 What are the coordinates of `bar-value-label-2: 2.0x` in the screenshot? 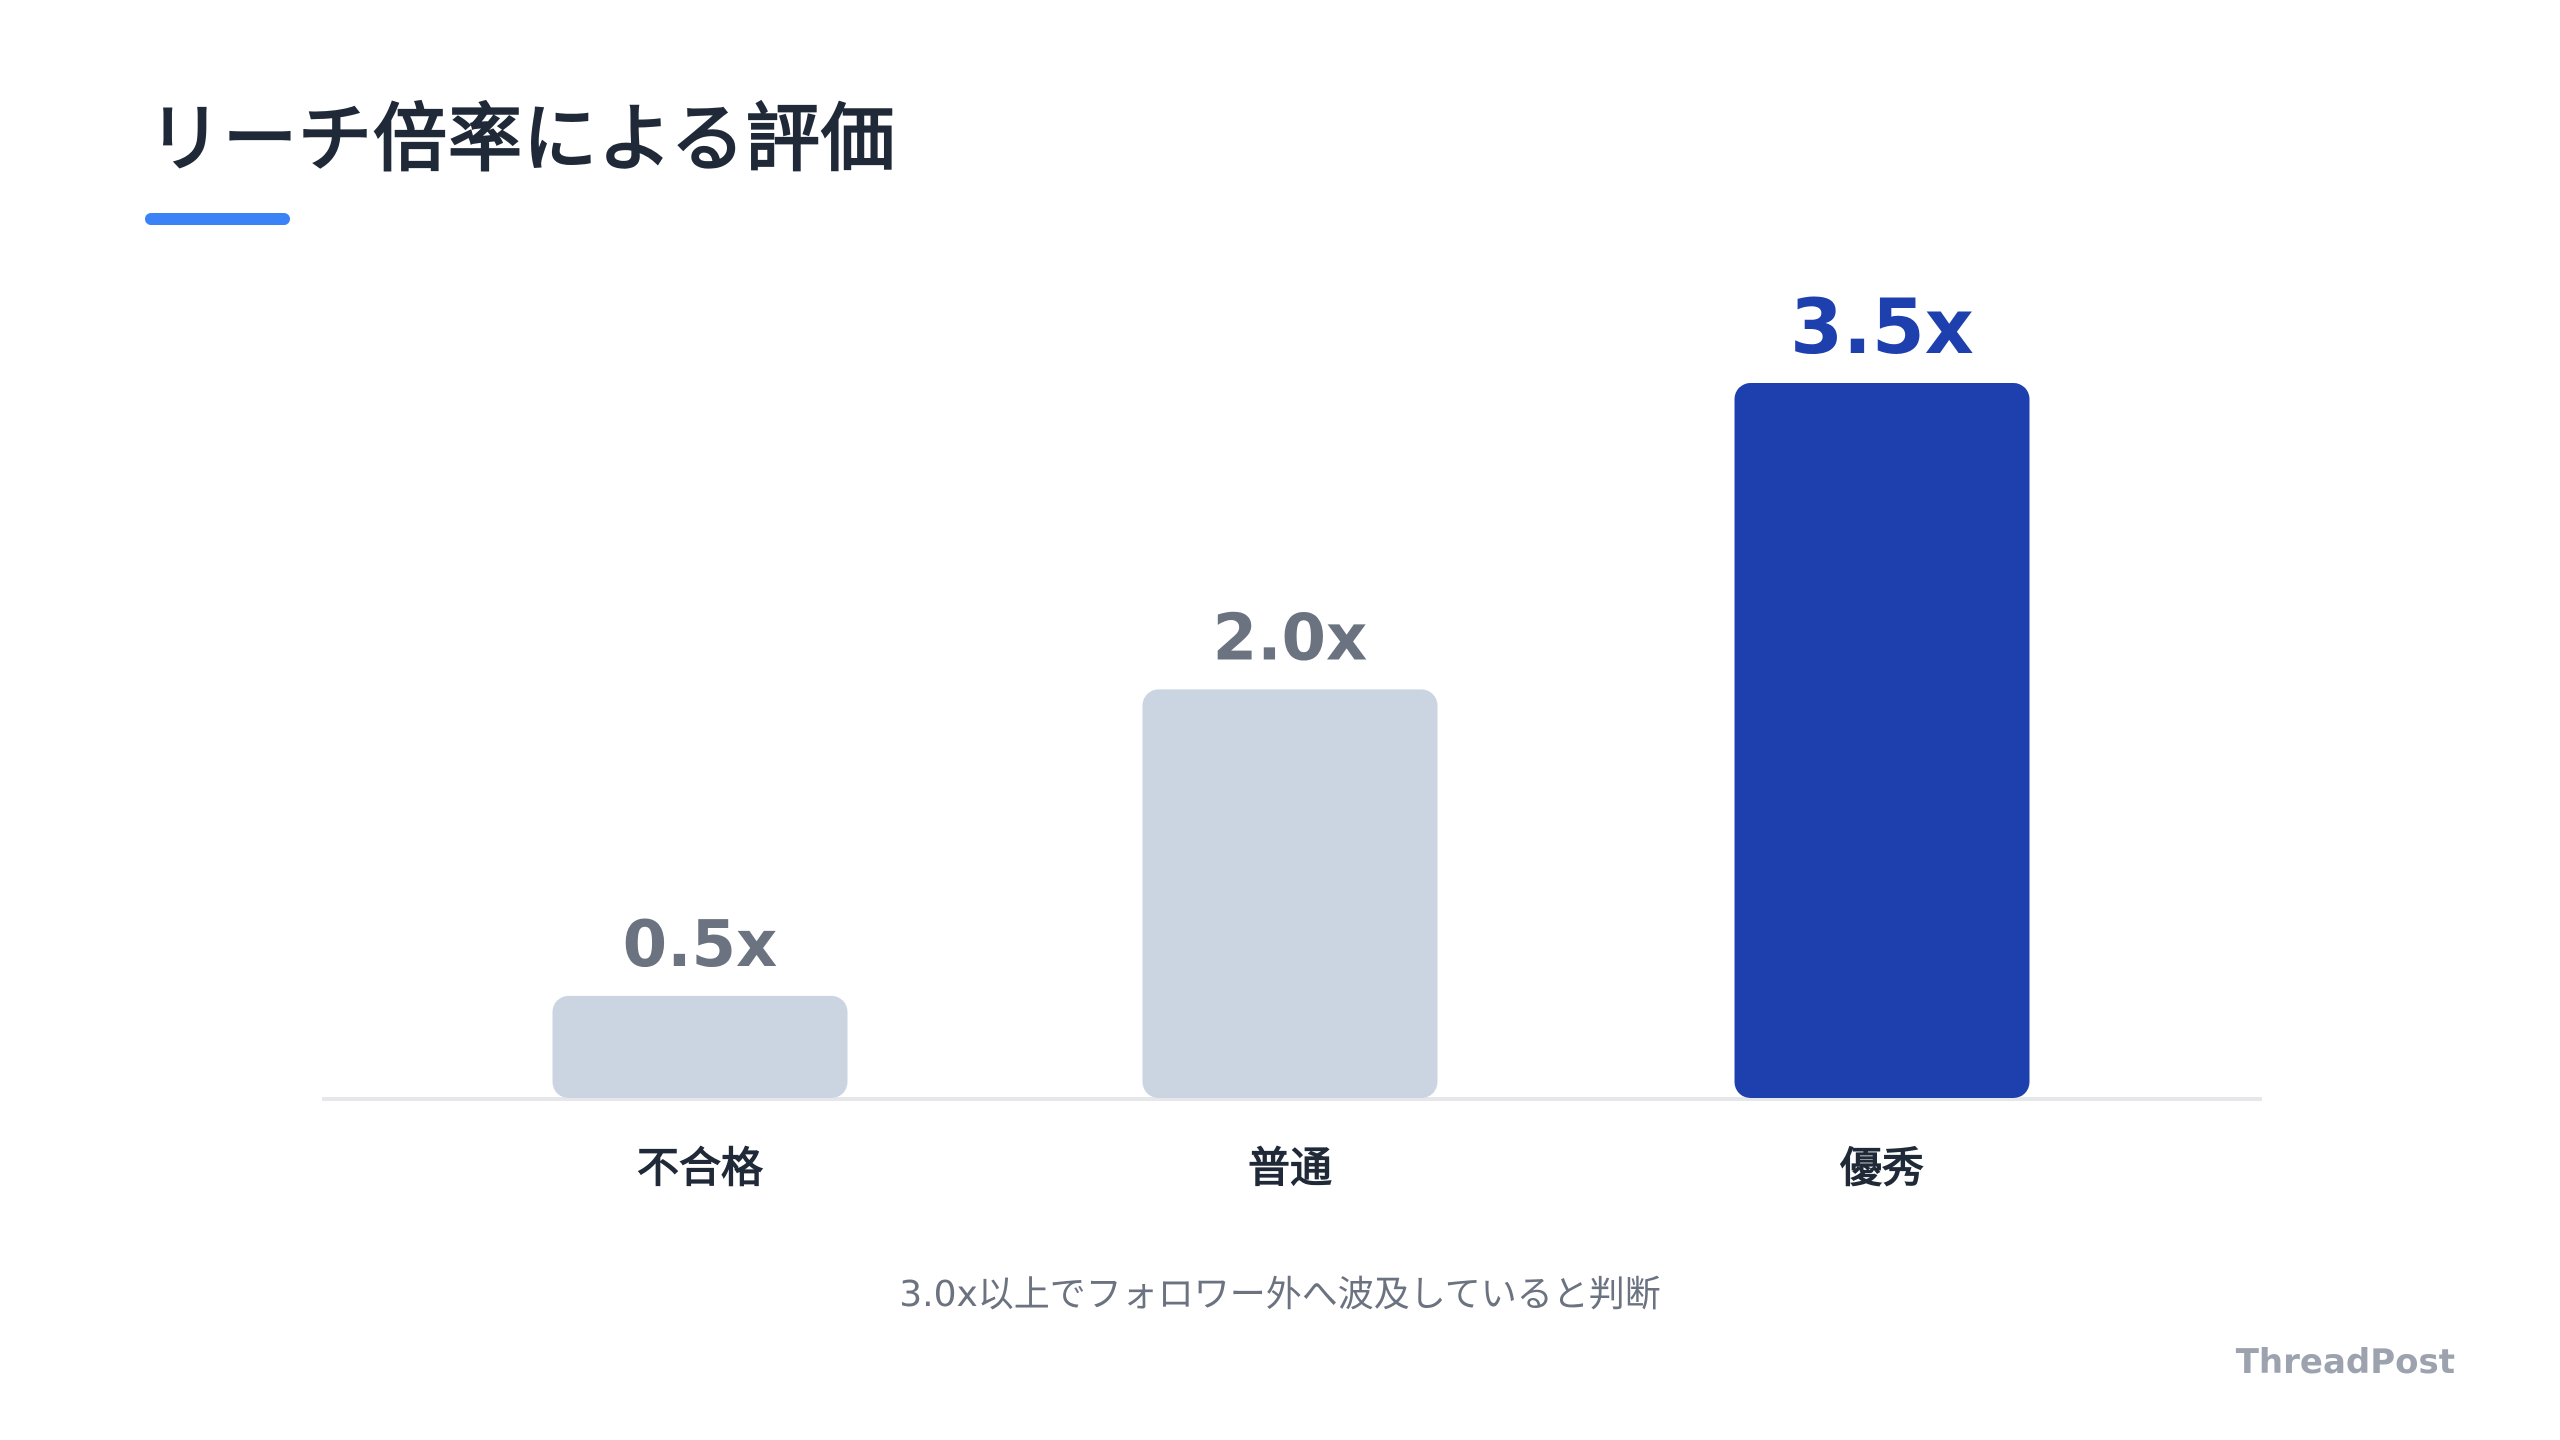 It's located at (1290, 638).